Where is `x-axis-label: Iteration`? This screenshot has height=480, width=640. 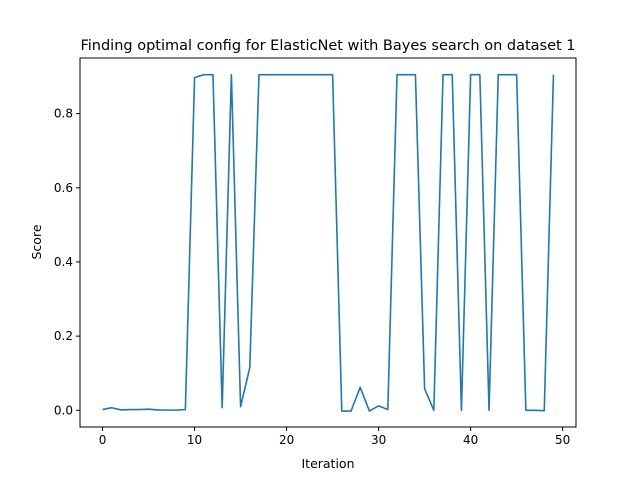
x-axis-label: Iteration is located at coordinates (327, 463).